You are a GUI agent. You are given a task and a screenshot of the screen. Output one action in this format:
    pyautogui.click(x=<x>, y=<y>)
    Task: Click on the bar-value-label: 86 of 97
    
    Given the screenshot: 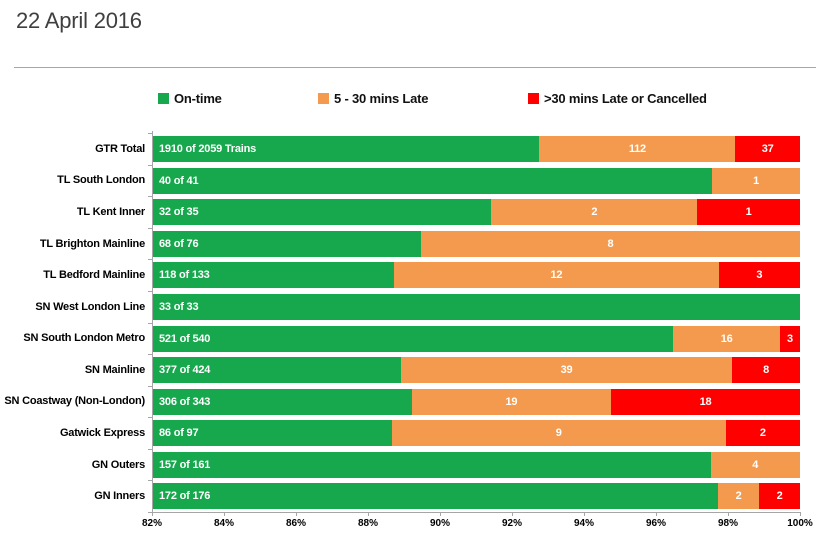 What is the action you would take?
    pyautogui.click(x=179, y=433)
    